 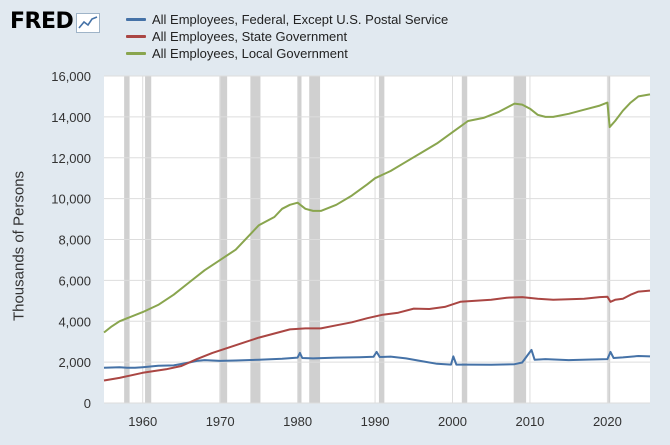 I want to click on y-tick-label: 14,000, so click(x=71, y=117).